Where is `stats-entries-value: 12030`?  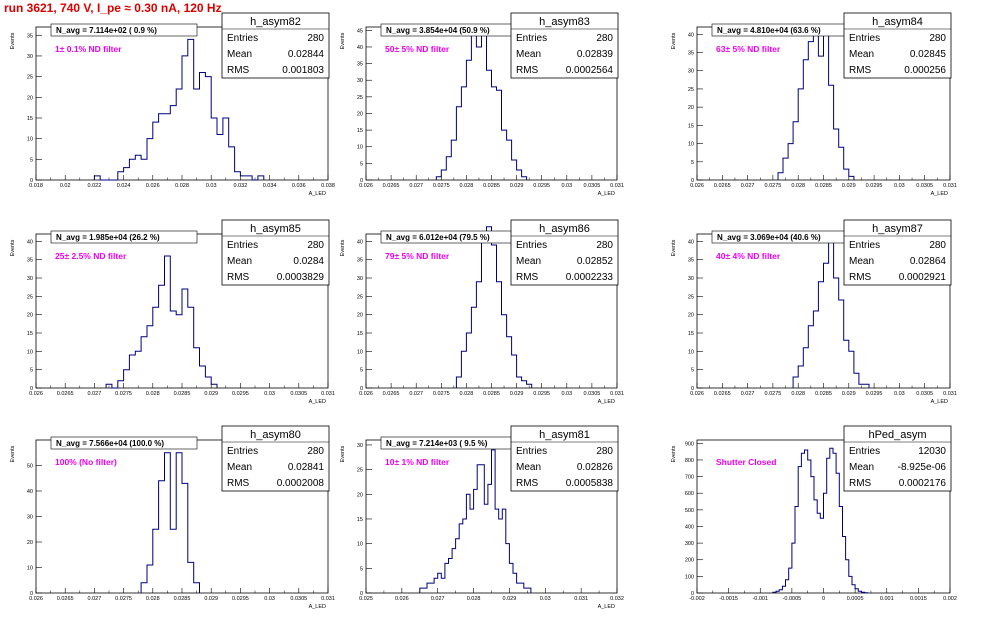
stats-entries-value: 12030 is located at coordinates (932, 451).